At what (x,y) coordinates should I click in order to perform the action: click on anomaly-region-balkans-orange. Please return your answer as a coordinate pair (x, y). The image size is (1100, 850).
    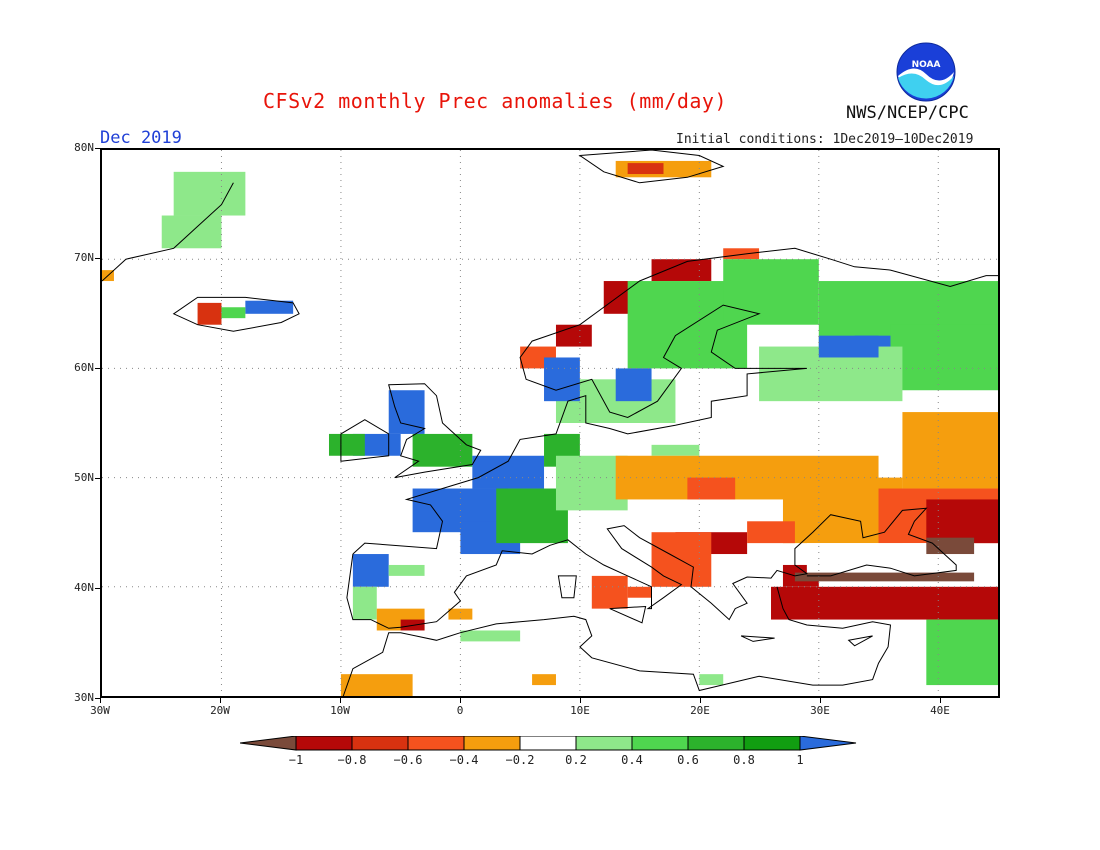
    Looking at the image, I should click on (723, 554).